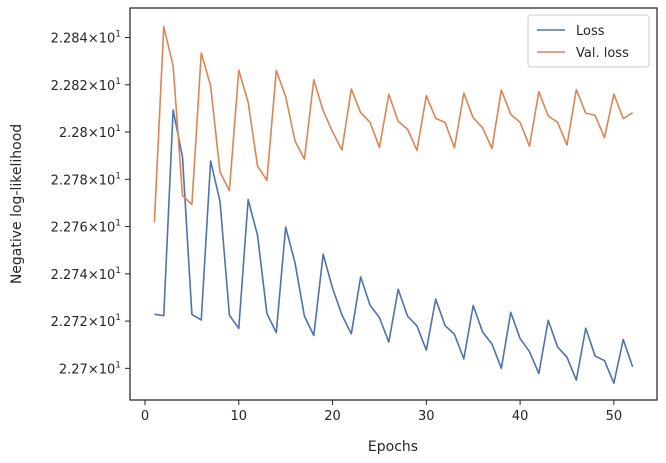 Image resolution: width=666 pixels, height=463 pixels. I want to click on x-tick-label: 10, so click(239, 416).